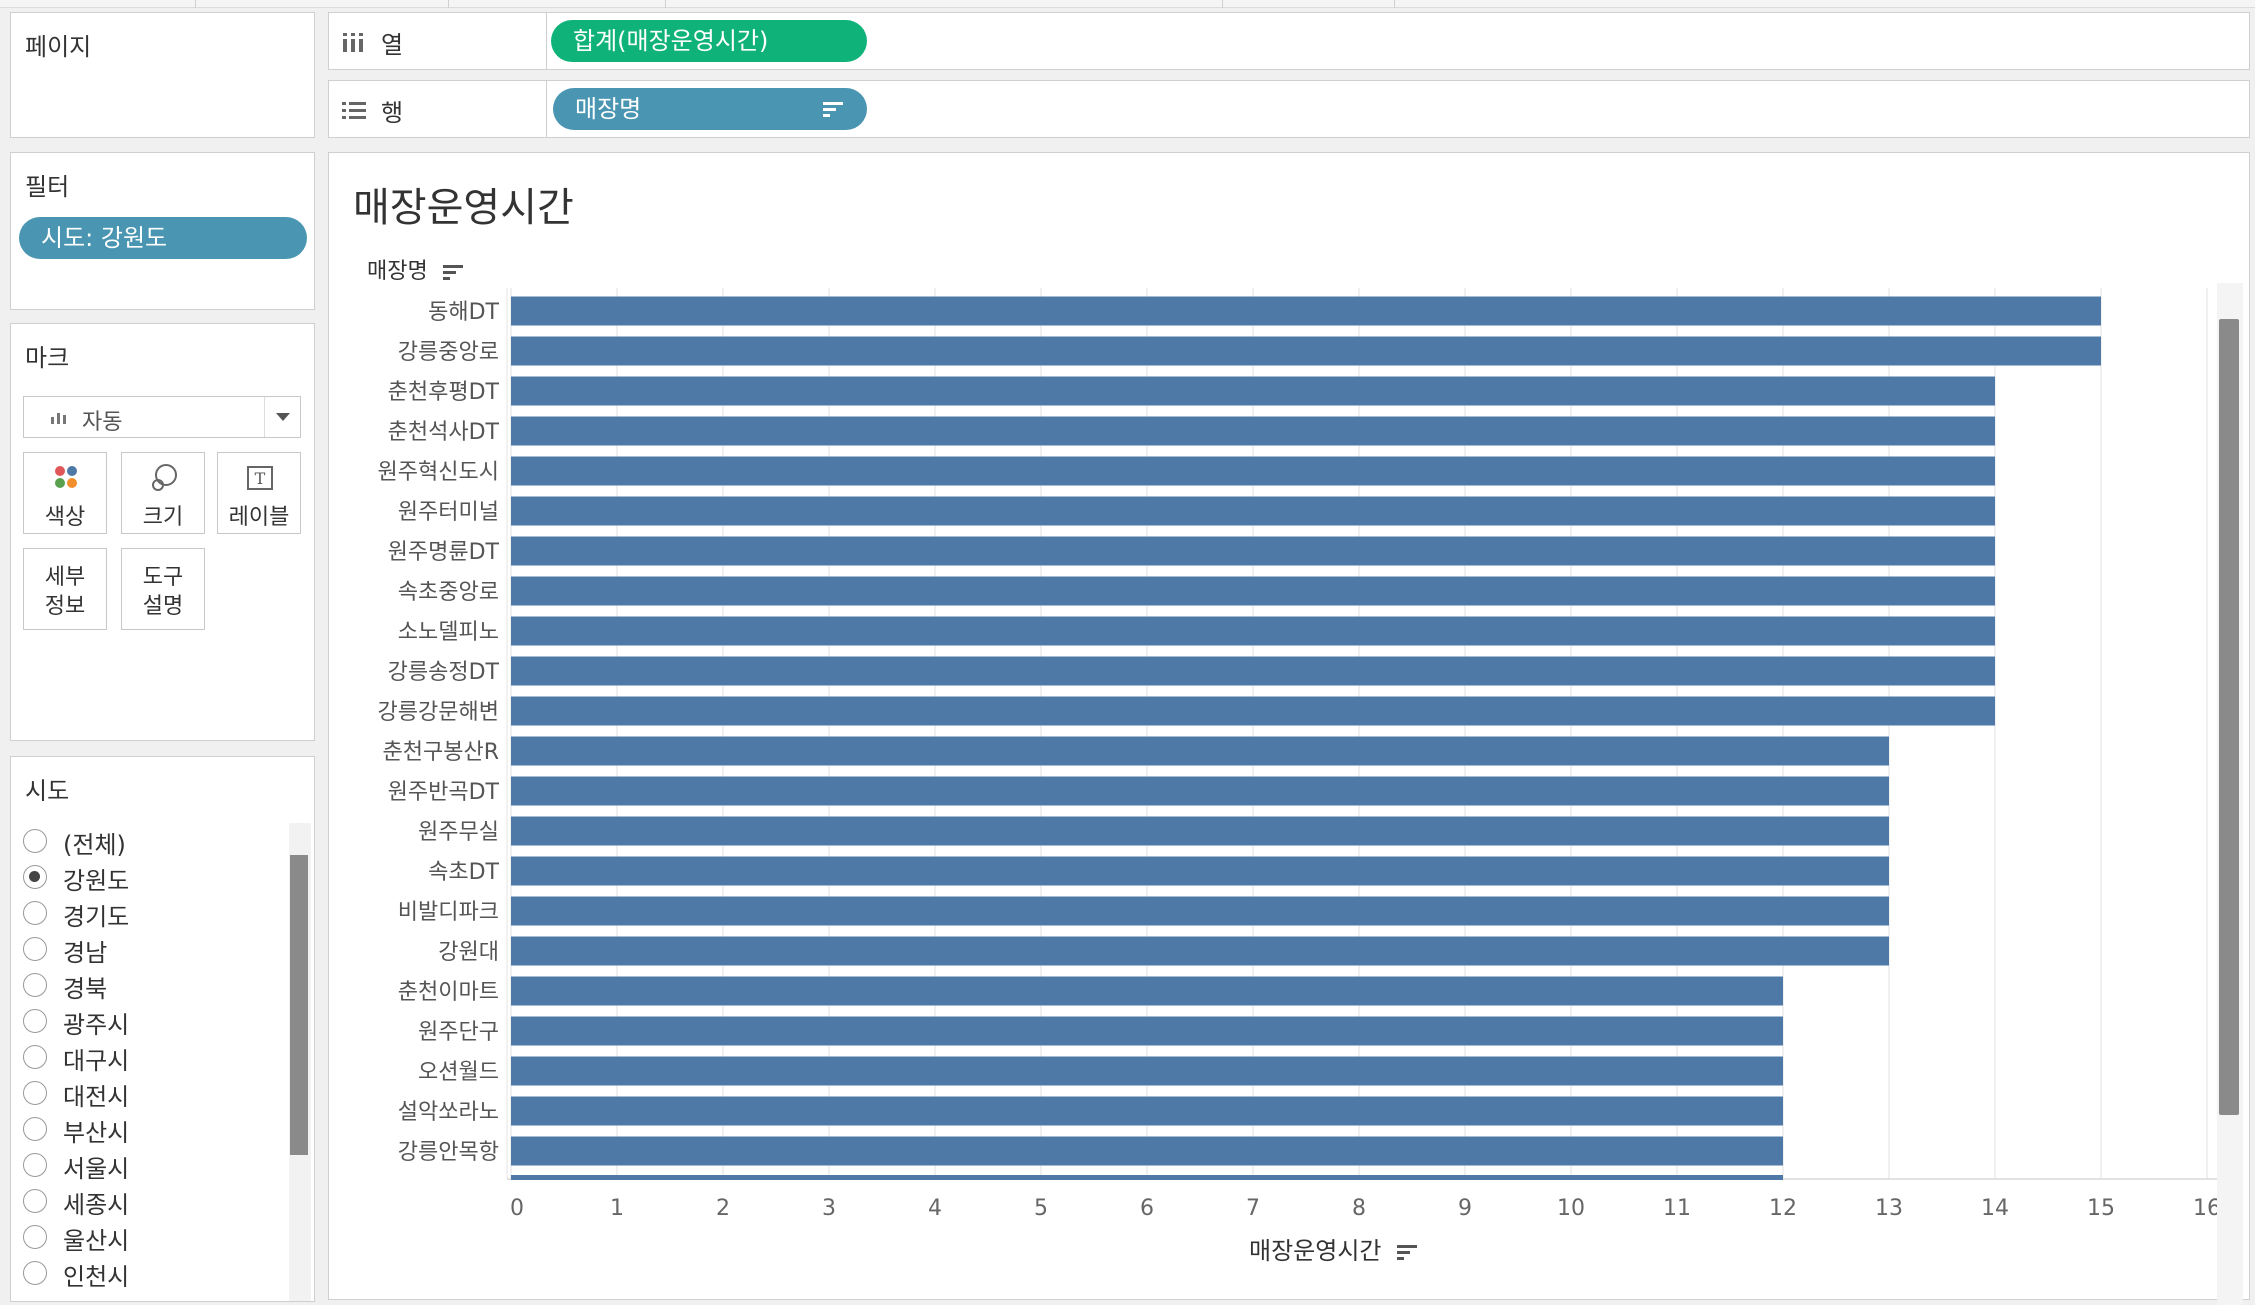  I want to click on y-tick-label: 강릉중앙로, so click(448, 352).